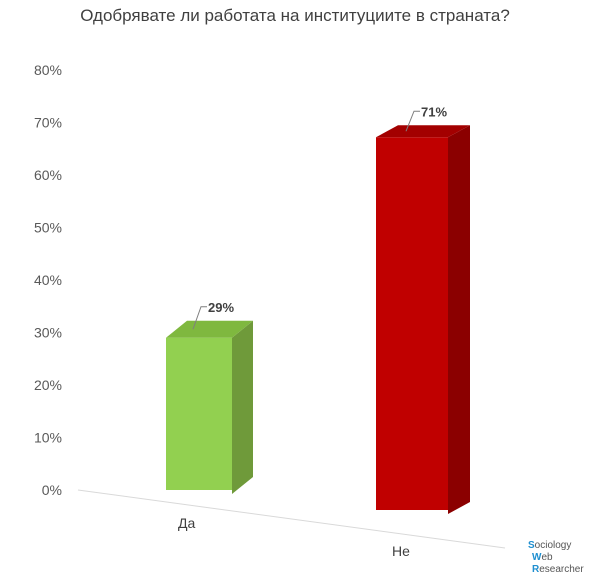 The width and height of the screenshot is (590, 588). I want to click on sociology-web-researcher-logo: Sociology Web Researcher, so click(556, 558).